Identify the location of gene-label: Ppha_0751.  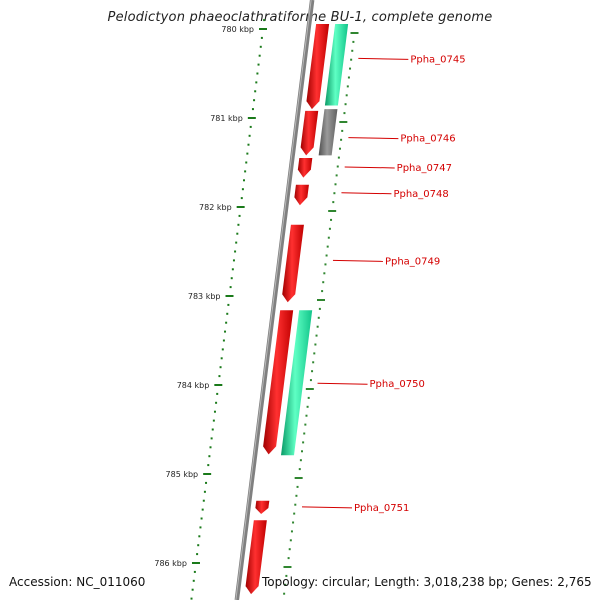
(381, 508).